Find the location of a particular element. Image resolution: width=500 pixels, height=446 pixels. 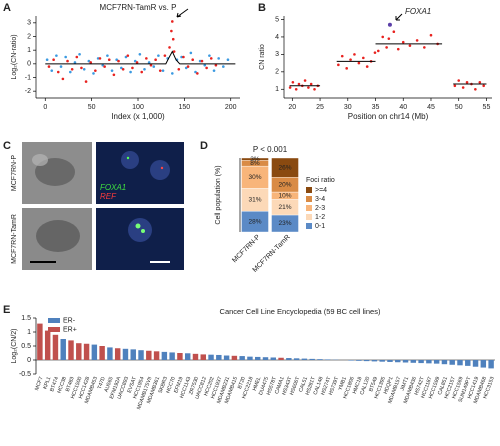

value-label: 20% is located at coordinates (284, 184).